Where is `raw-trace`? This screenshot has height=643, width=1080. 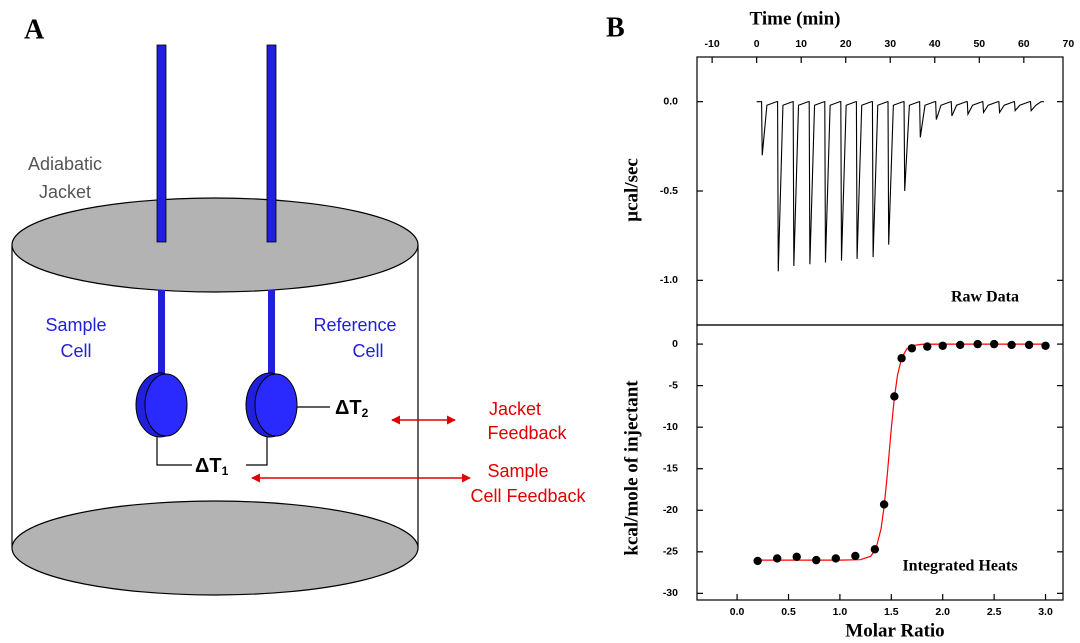
raw-trace is located at coordinates (900, 186).